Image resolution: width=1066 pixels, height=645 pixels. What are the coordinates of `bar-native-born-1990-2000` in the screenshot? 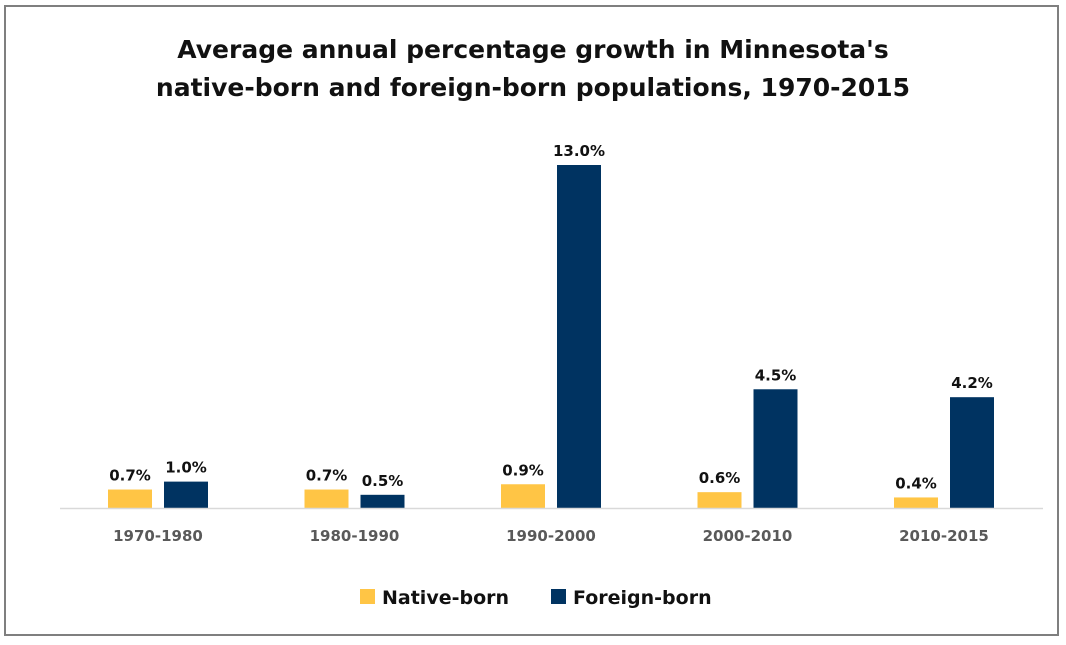 It's located at (523, 496).